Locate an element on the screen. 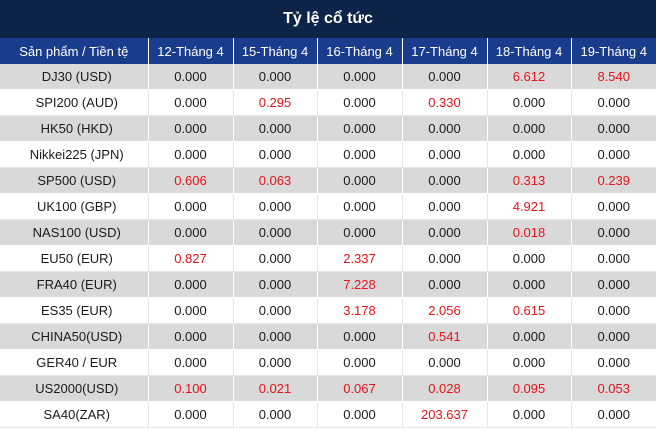 This screenshot has height=429, width=656. dividend-value-cell: 203.637 is located at coordinates (445, 414).